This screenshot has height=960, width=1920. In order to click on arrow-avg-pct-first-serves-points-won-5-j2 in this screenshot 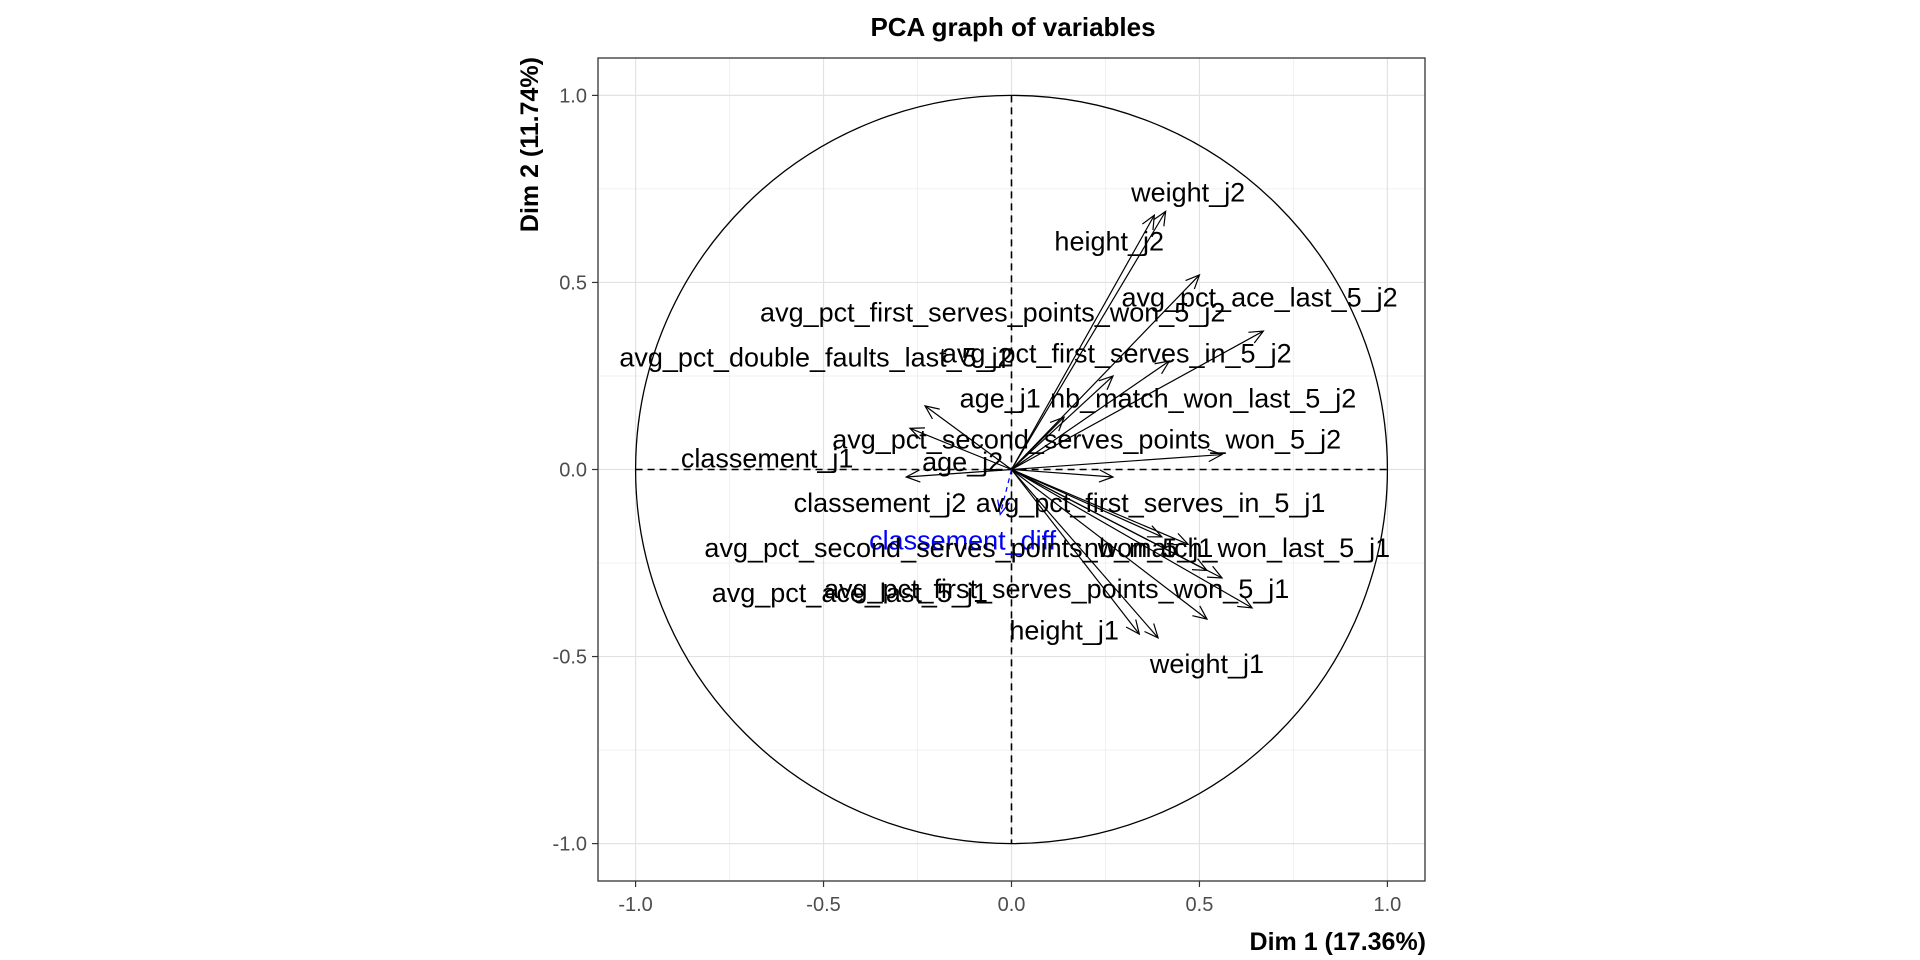, I will do `click(1138, 400)`.